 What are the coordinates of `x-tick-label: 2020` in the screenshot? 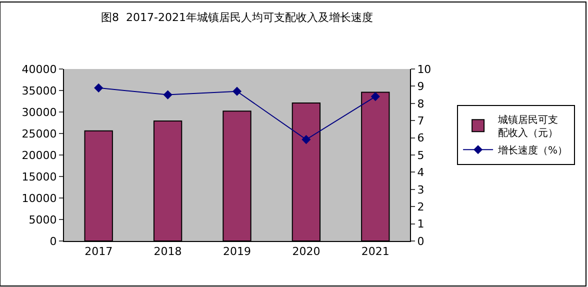 It's located at (306, 251).